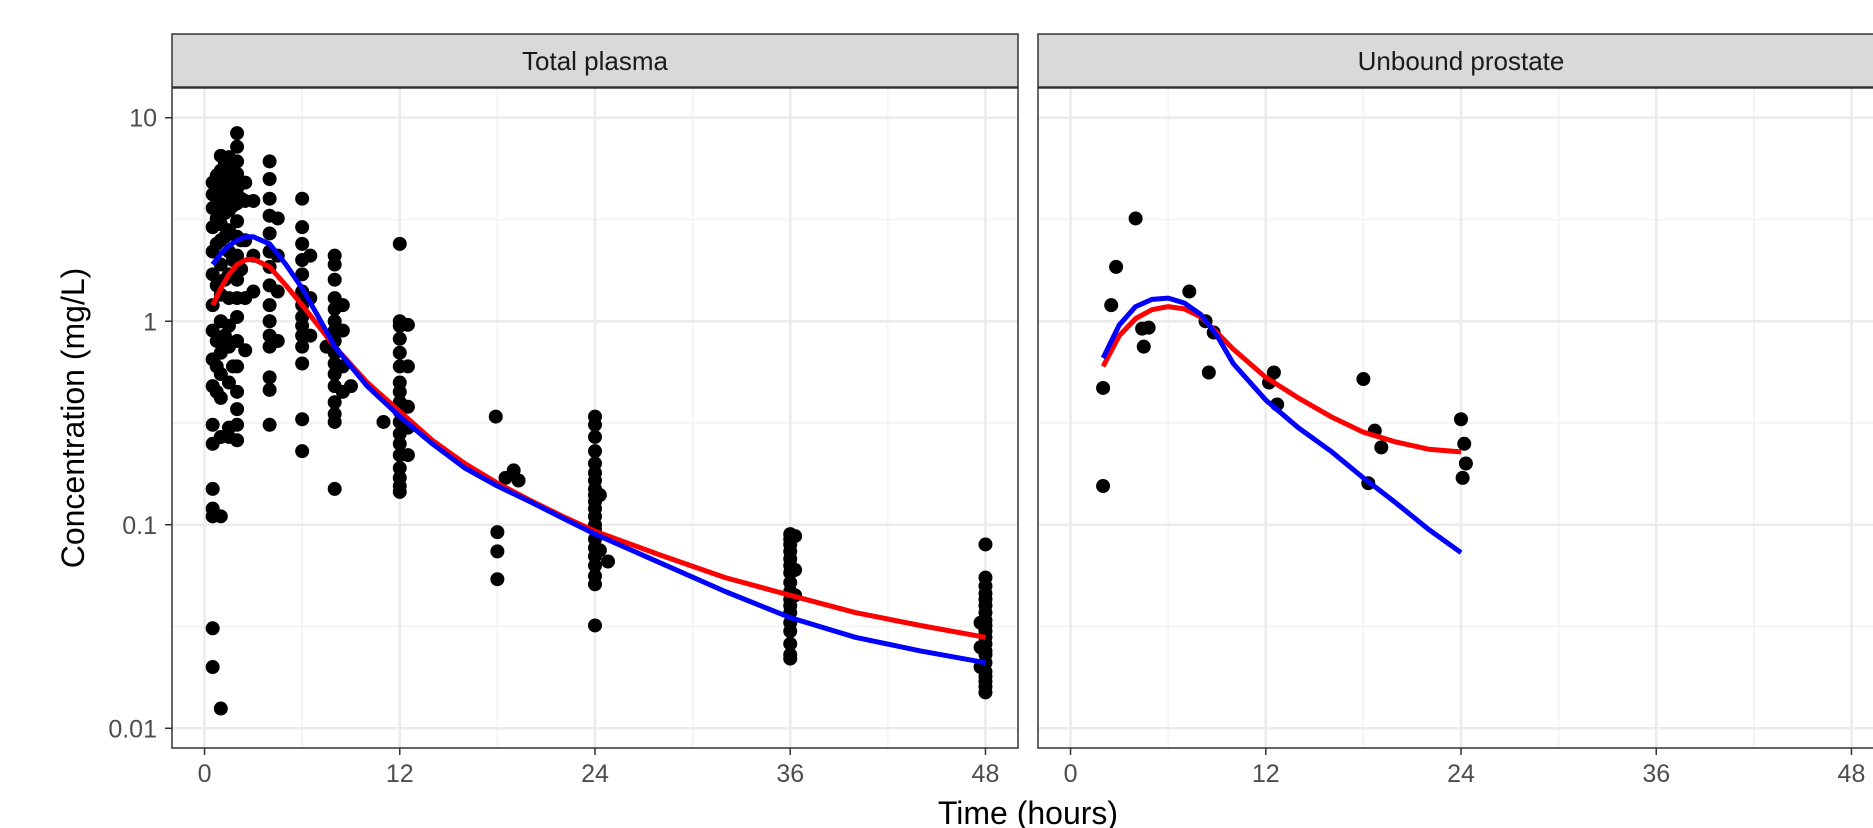 This screenshot has height=828, width=1873. I want to click on x-tick-label: 0, so click(1071, 774).